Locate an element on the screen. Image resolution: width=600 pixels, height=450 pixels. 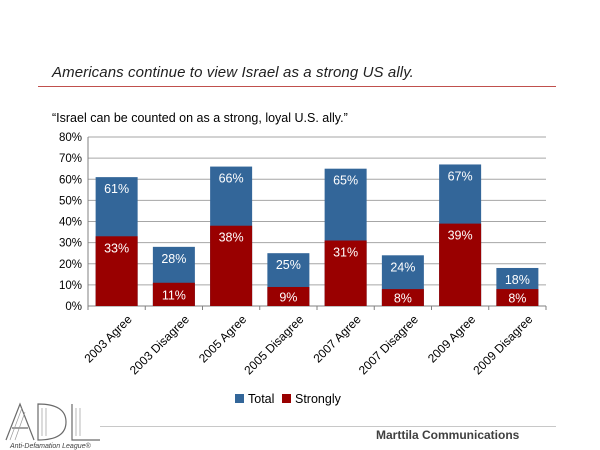
legend-label-total: Total is located at coordinates (261, 399).